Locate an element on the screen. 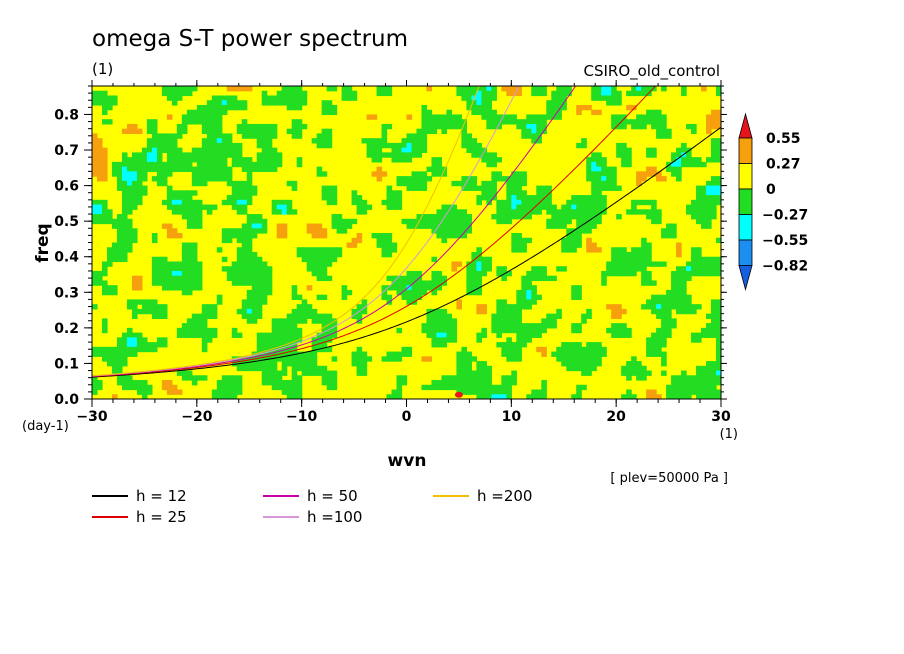 Image resolution: width=904 pixels, height=654 pixels. x-unit-label: (1) is located at coordinates (729, 434).